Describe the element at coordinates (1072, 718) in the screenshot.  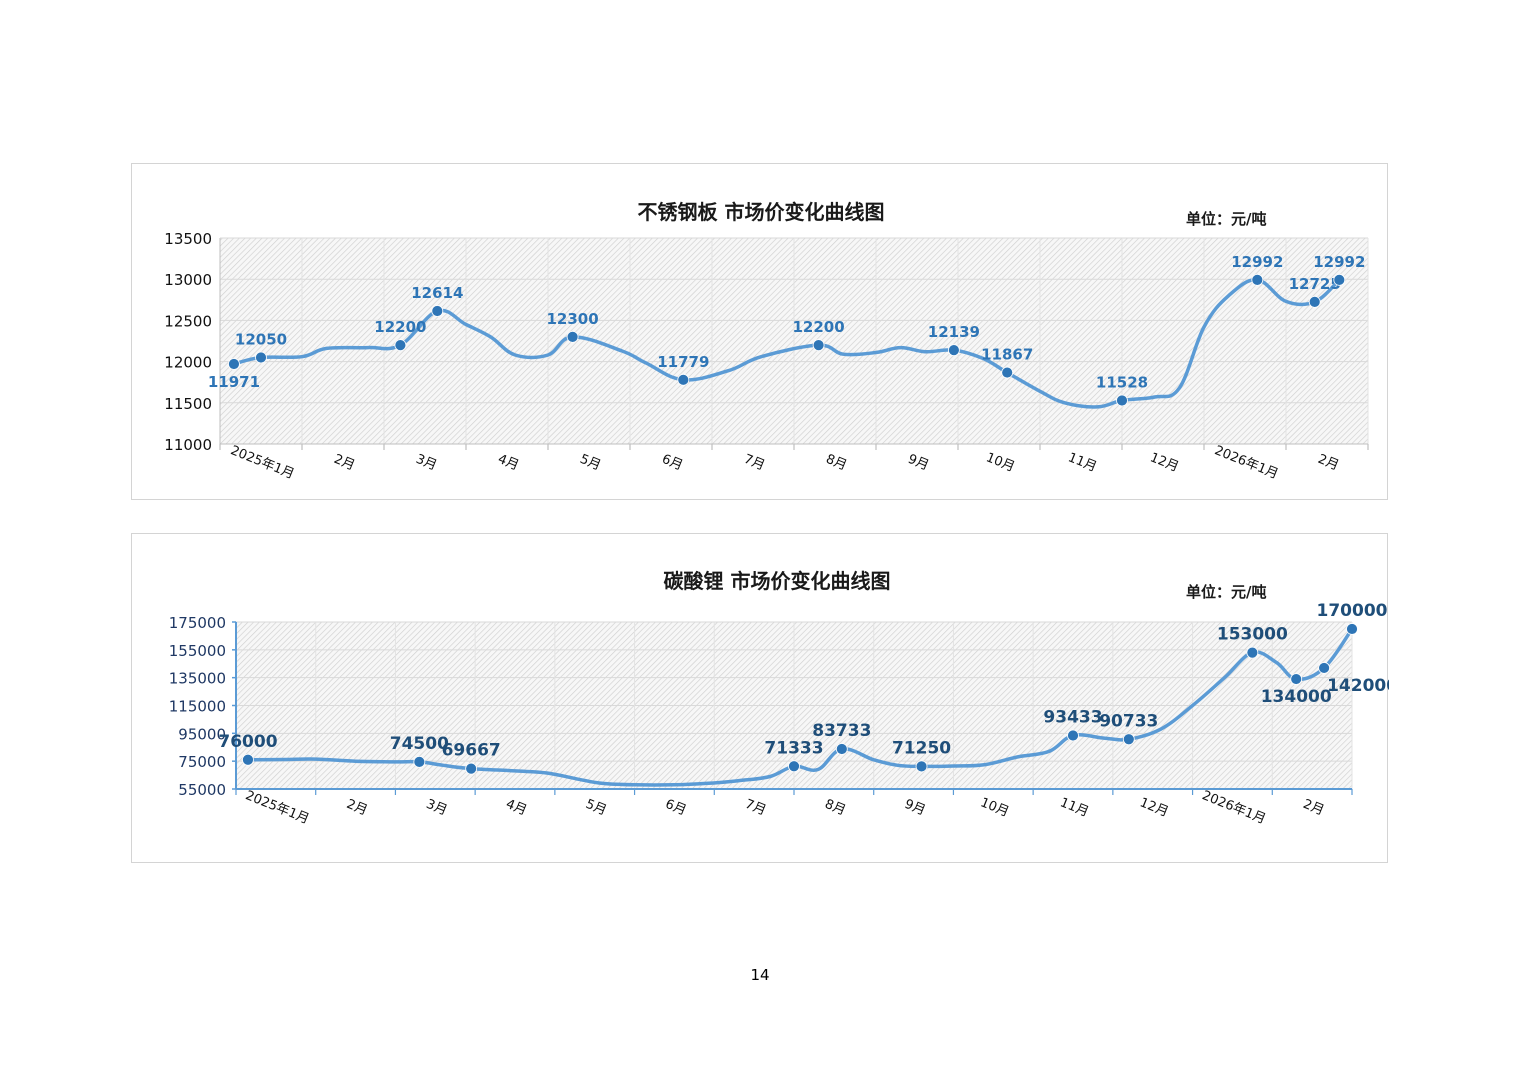
I see `data-label: 93433` at that location.